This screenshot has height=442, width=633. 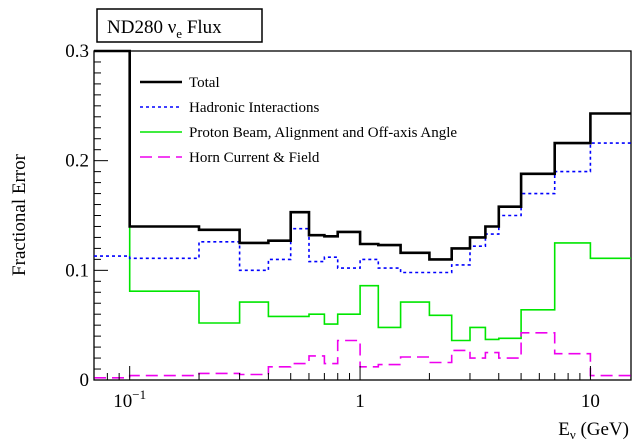 I want to click on chart-title: ND280 νe Flux, so click(x=179, y=25).